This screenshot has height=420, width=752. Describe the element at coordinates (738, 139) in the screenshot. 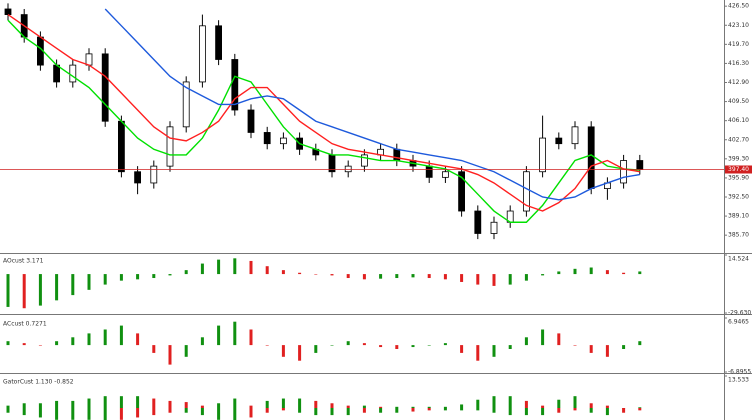

I see `y-tick-label: 402.70` at that location.